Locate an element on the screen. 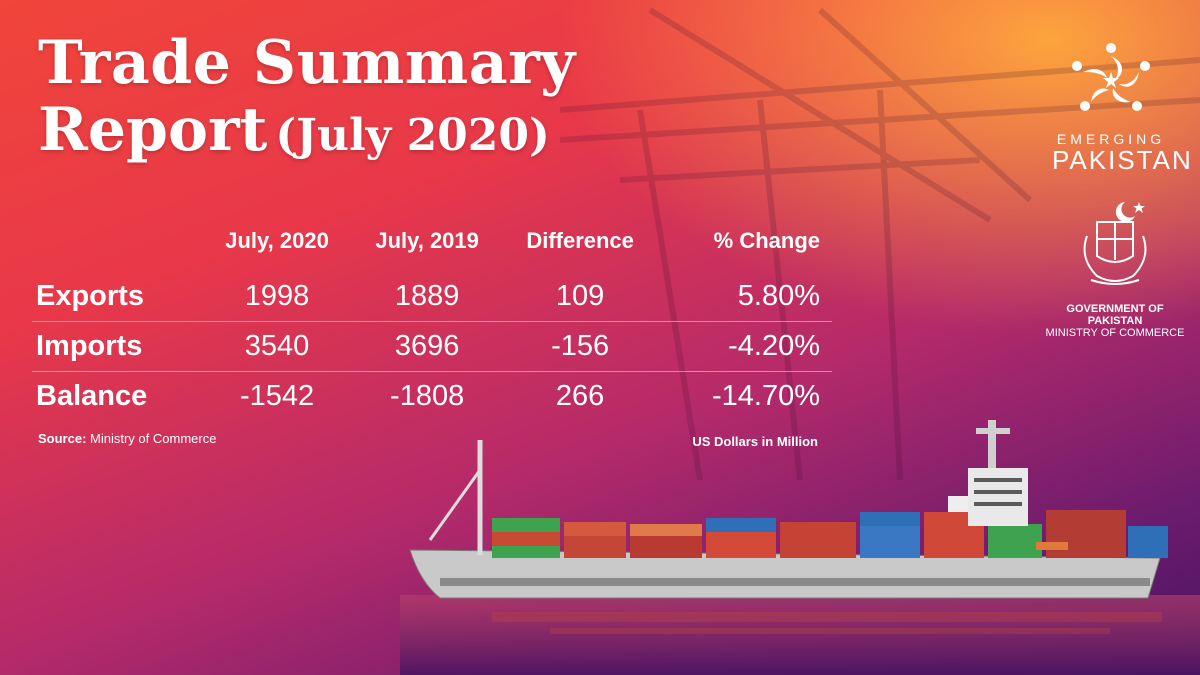  table-row-balance: Balance -1542 -1808 266 -14.70% is located at coordinates (432, 397).